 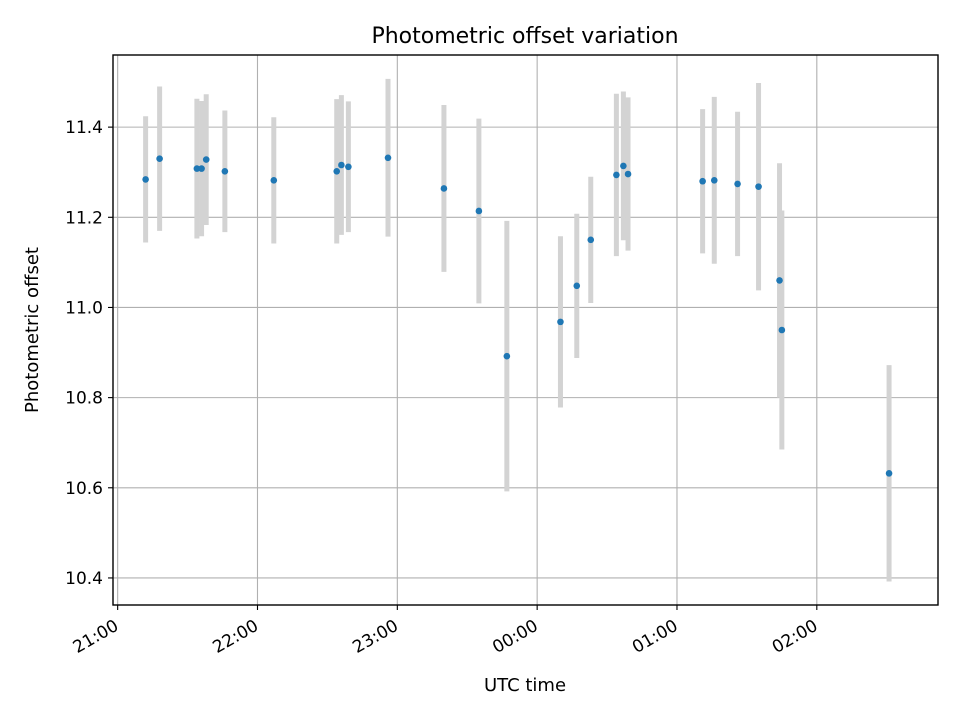 I want to click on y-tick-label: 10.4, so click(x=84, y=579).